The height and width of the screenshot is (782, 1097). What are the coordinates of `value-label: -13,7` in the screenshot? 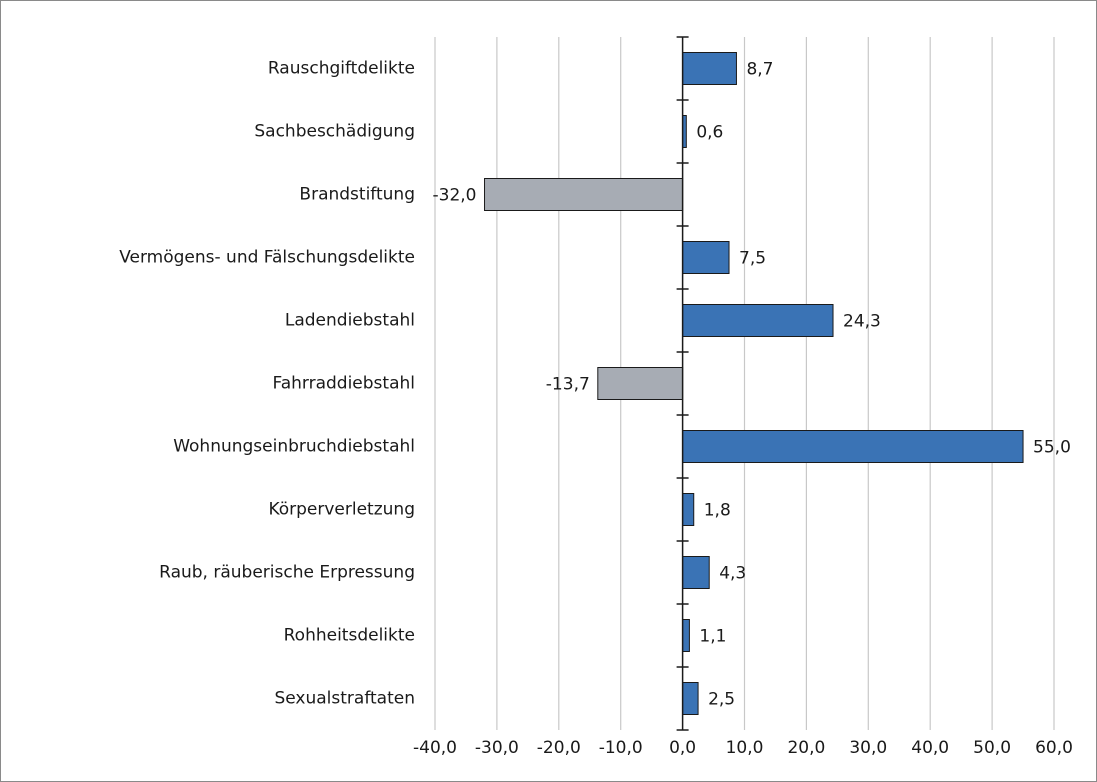 It's located at (568, 385).